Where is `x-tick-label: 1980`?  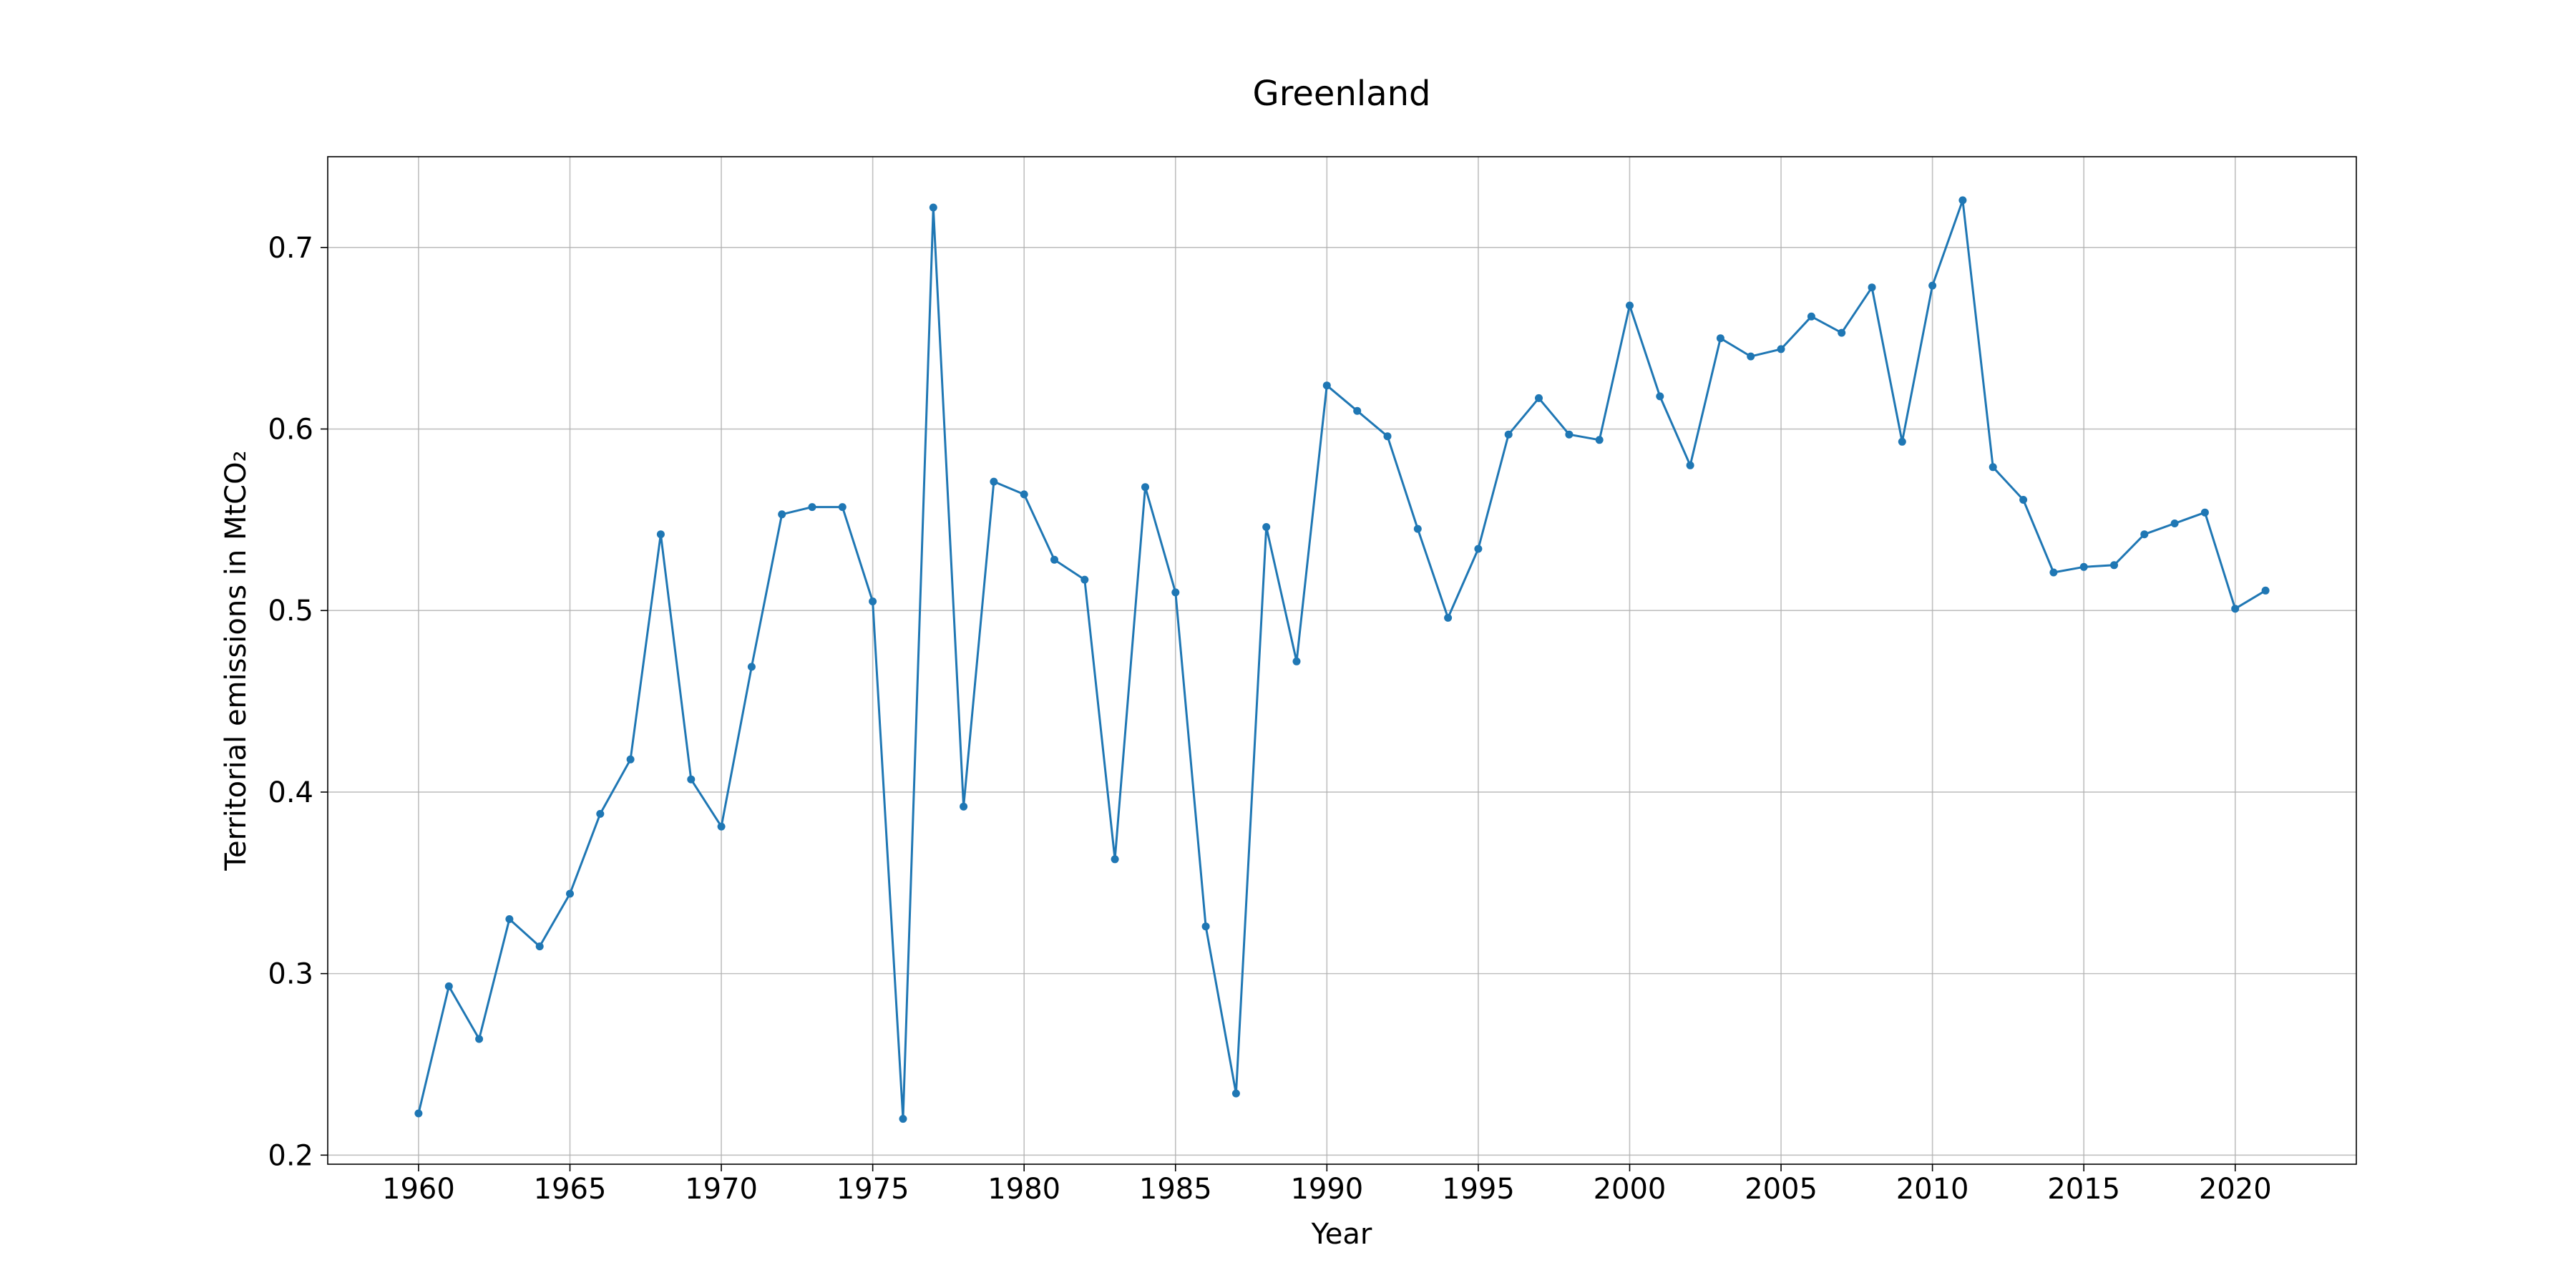
x-tick-label: 1980 is located at coordinates (1023, 1189).